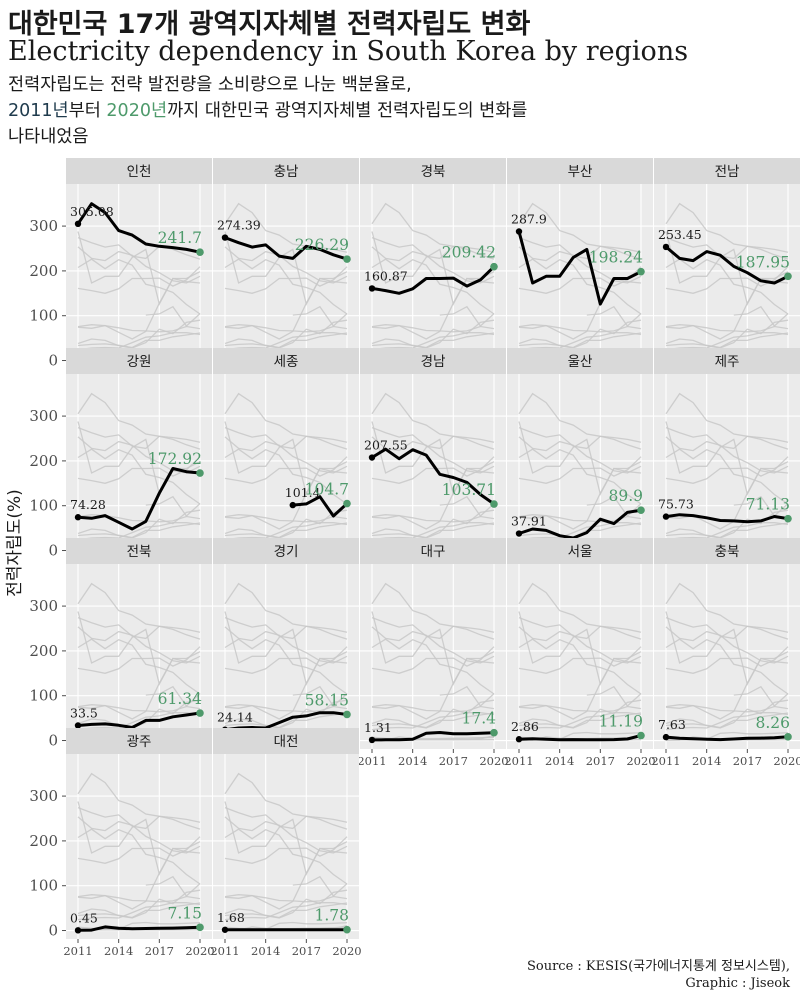  I want to click on facet-strip-label: 세종, so click(286, 362).